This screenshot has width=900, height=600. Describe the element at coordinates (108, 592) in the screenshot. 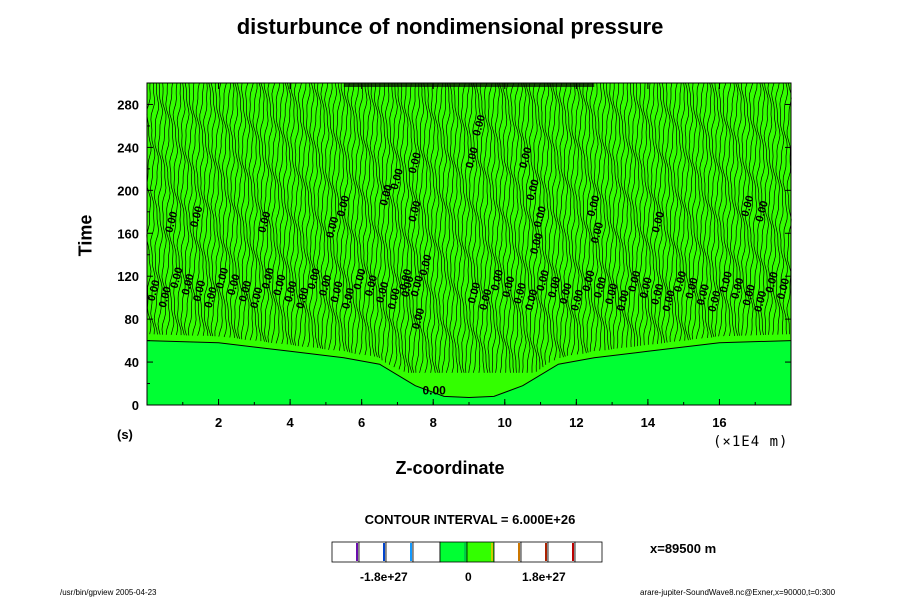

I see `footer-command: /usr/bin/gpview 2005-04-23` at that location.